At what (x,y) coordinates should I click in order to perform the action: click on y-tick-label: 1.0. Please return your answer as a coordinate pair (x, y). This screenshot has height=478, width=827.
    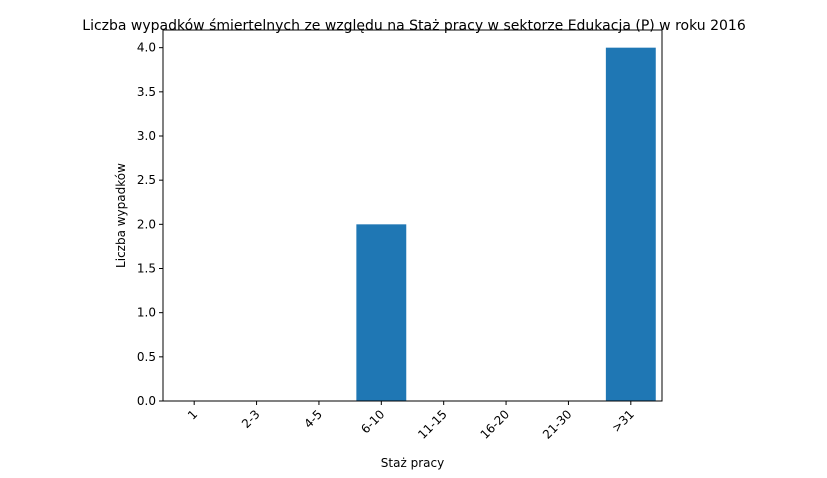
    Looking at the image, I should click on (146, 313).